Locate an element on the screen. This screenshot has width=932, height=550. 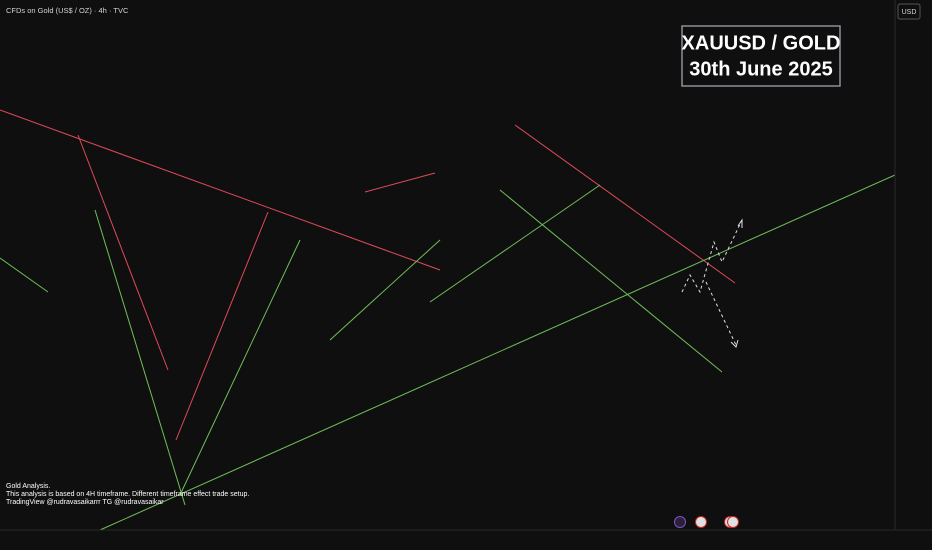
symbol-info: CFDs on Gold (US$ / OZ) · 4h · TVC is located at coordinates (67, 10).